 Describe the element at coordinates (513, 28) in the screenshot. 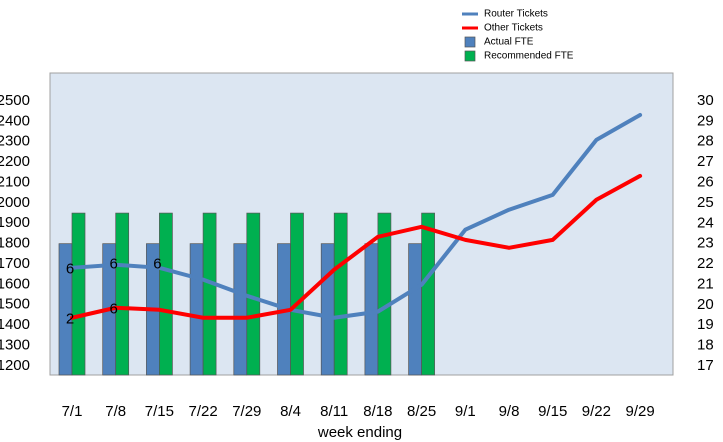

I see `legend-label: Other Tickets` at that location.